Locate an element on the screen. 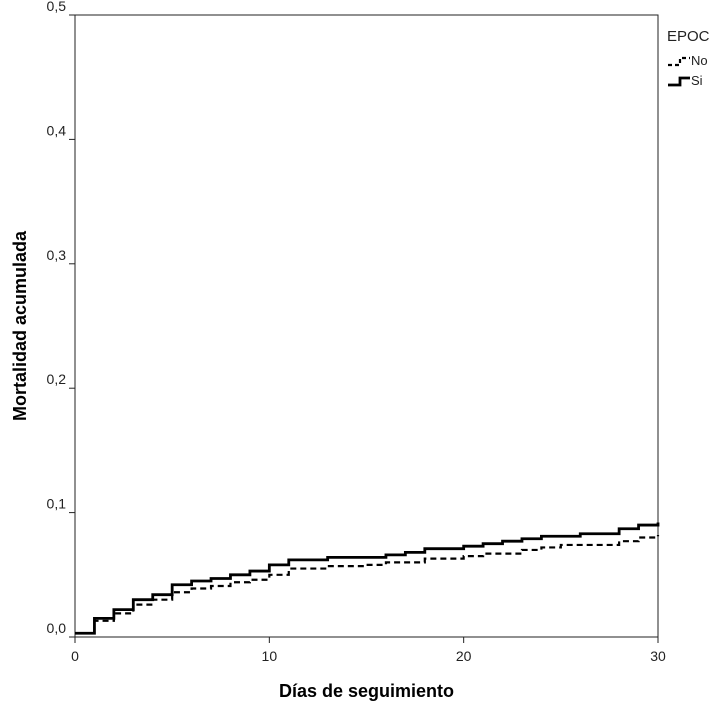 This screenshot has height=709, width=724. x-axis-title: Días de seguimiento is located at coordinates (366, 691).